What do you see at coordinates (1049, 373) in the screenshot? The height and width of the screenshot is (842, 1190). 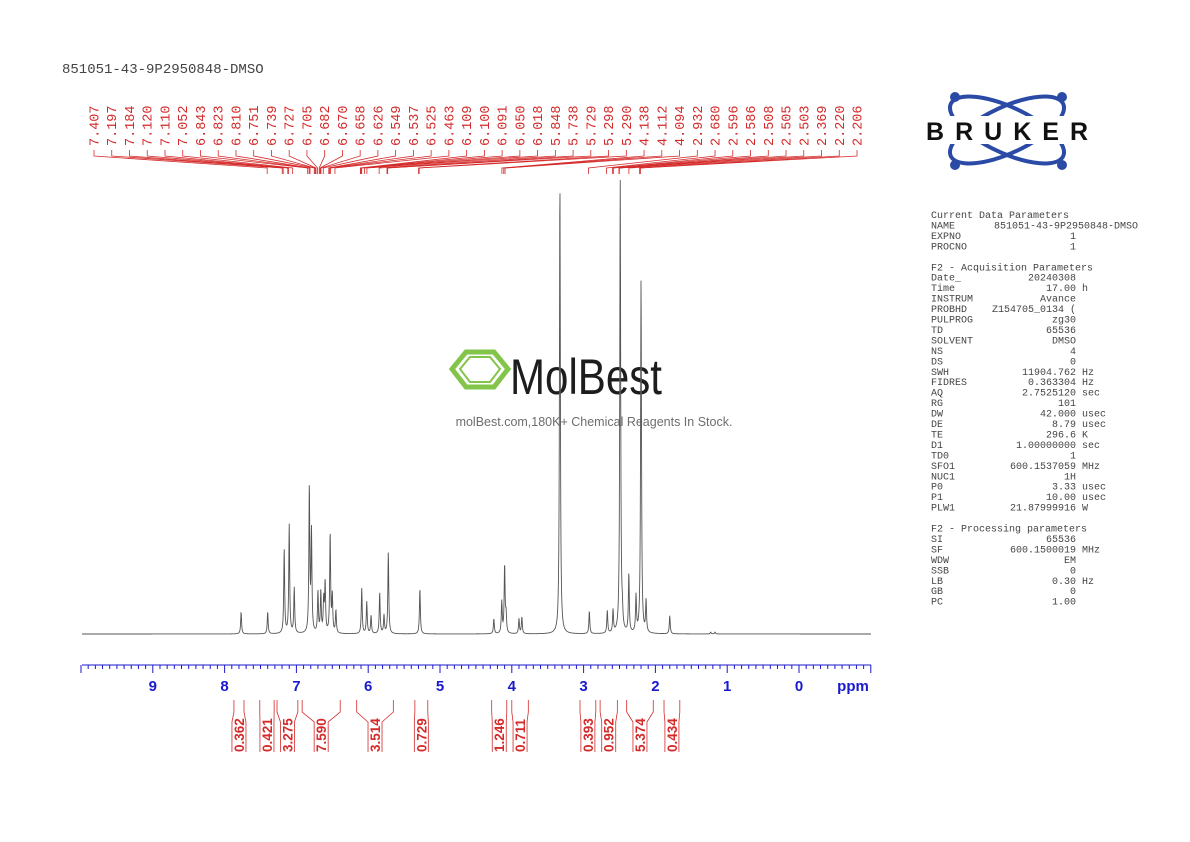 I see `param-value: 11904.762` at bounding box center [1049, 373].